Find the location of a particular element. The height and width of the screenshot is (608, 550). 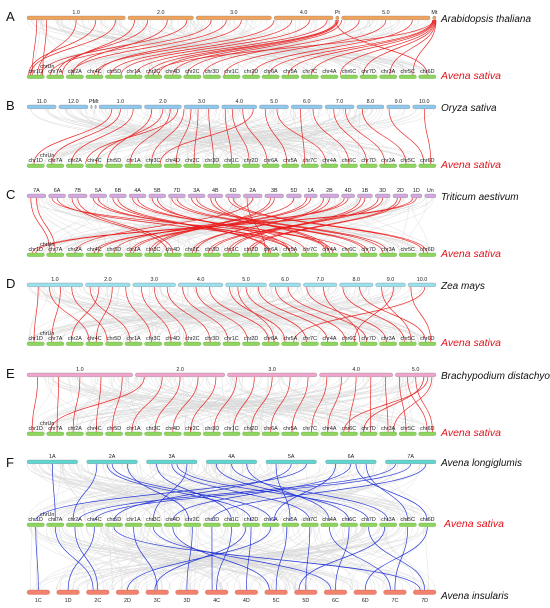

chromosome-label: 1C is located at coordinates (38, 601).